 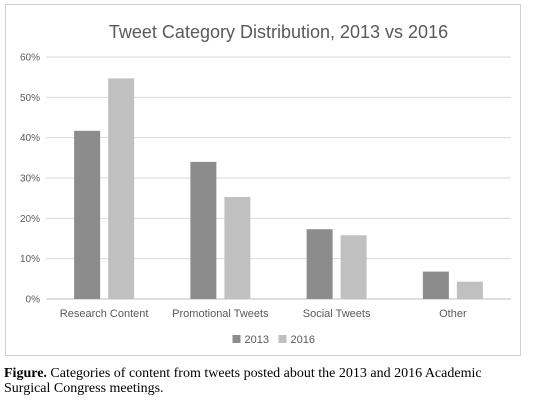 I want to click on y-tick-label: 20%, so click(x=30, y=219).